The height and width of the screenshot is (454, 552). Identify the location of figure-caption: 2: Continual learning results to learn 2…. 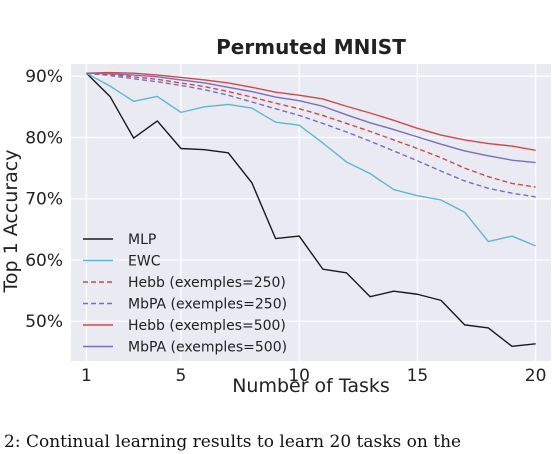
(233, 442).